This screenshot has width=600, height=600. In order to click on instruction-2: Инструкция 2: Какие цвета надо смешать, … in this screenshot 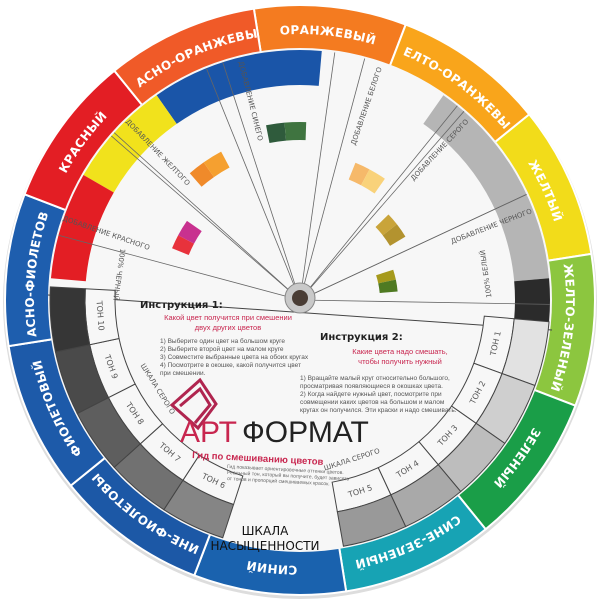, I will do `click(378, 373)`.